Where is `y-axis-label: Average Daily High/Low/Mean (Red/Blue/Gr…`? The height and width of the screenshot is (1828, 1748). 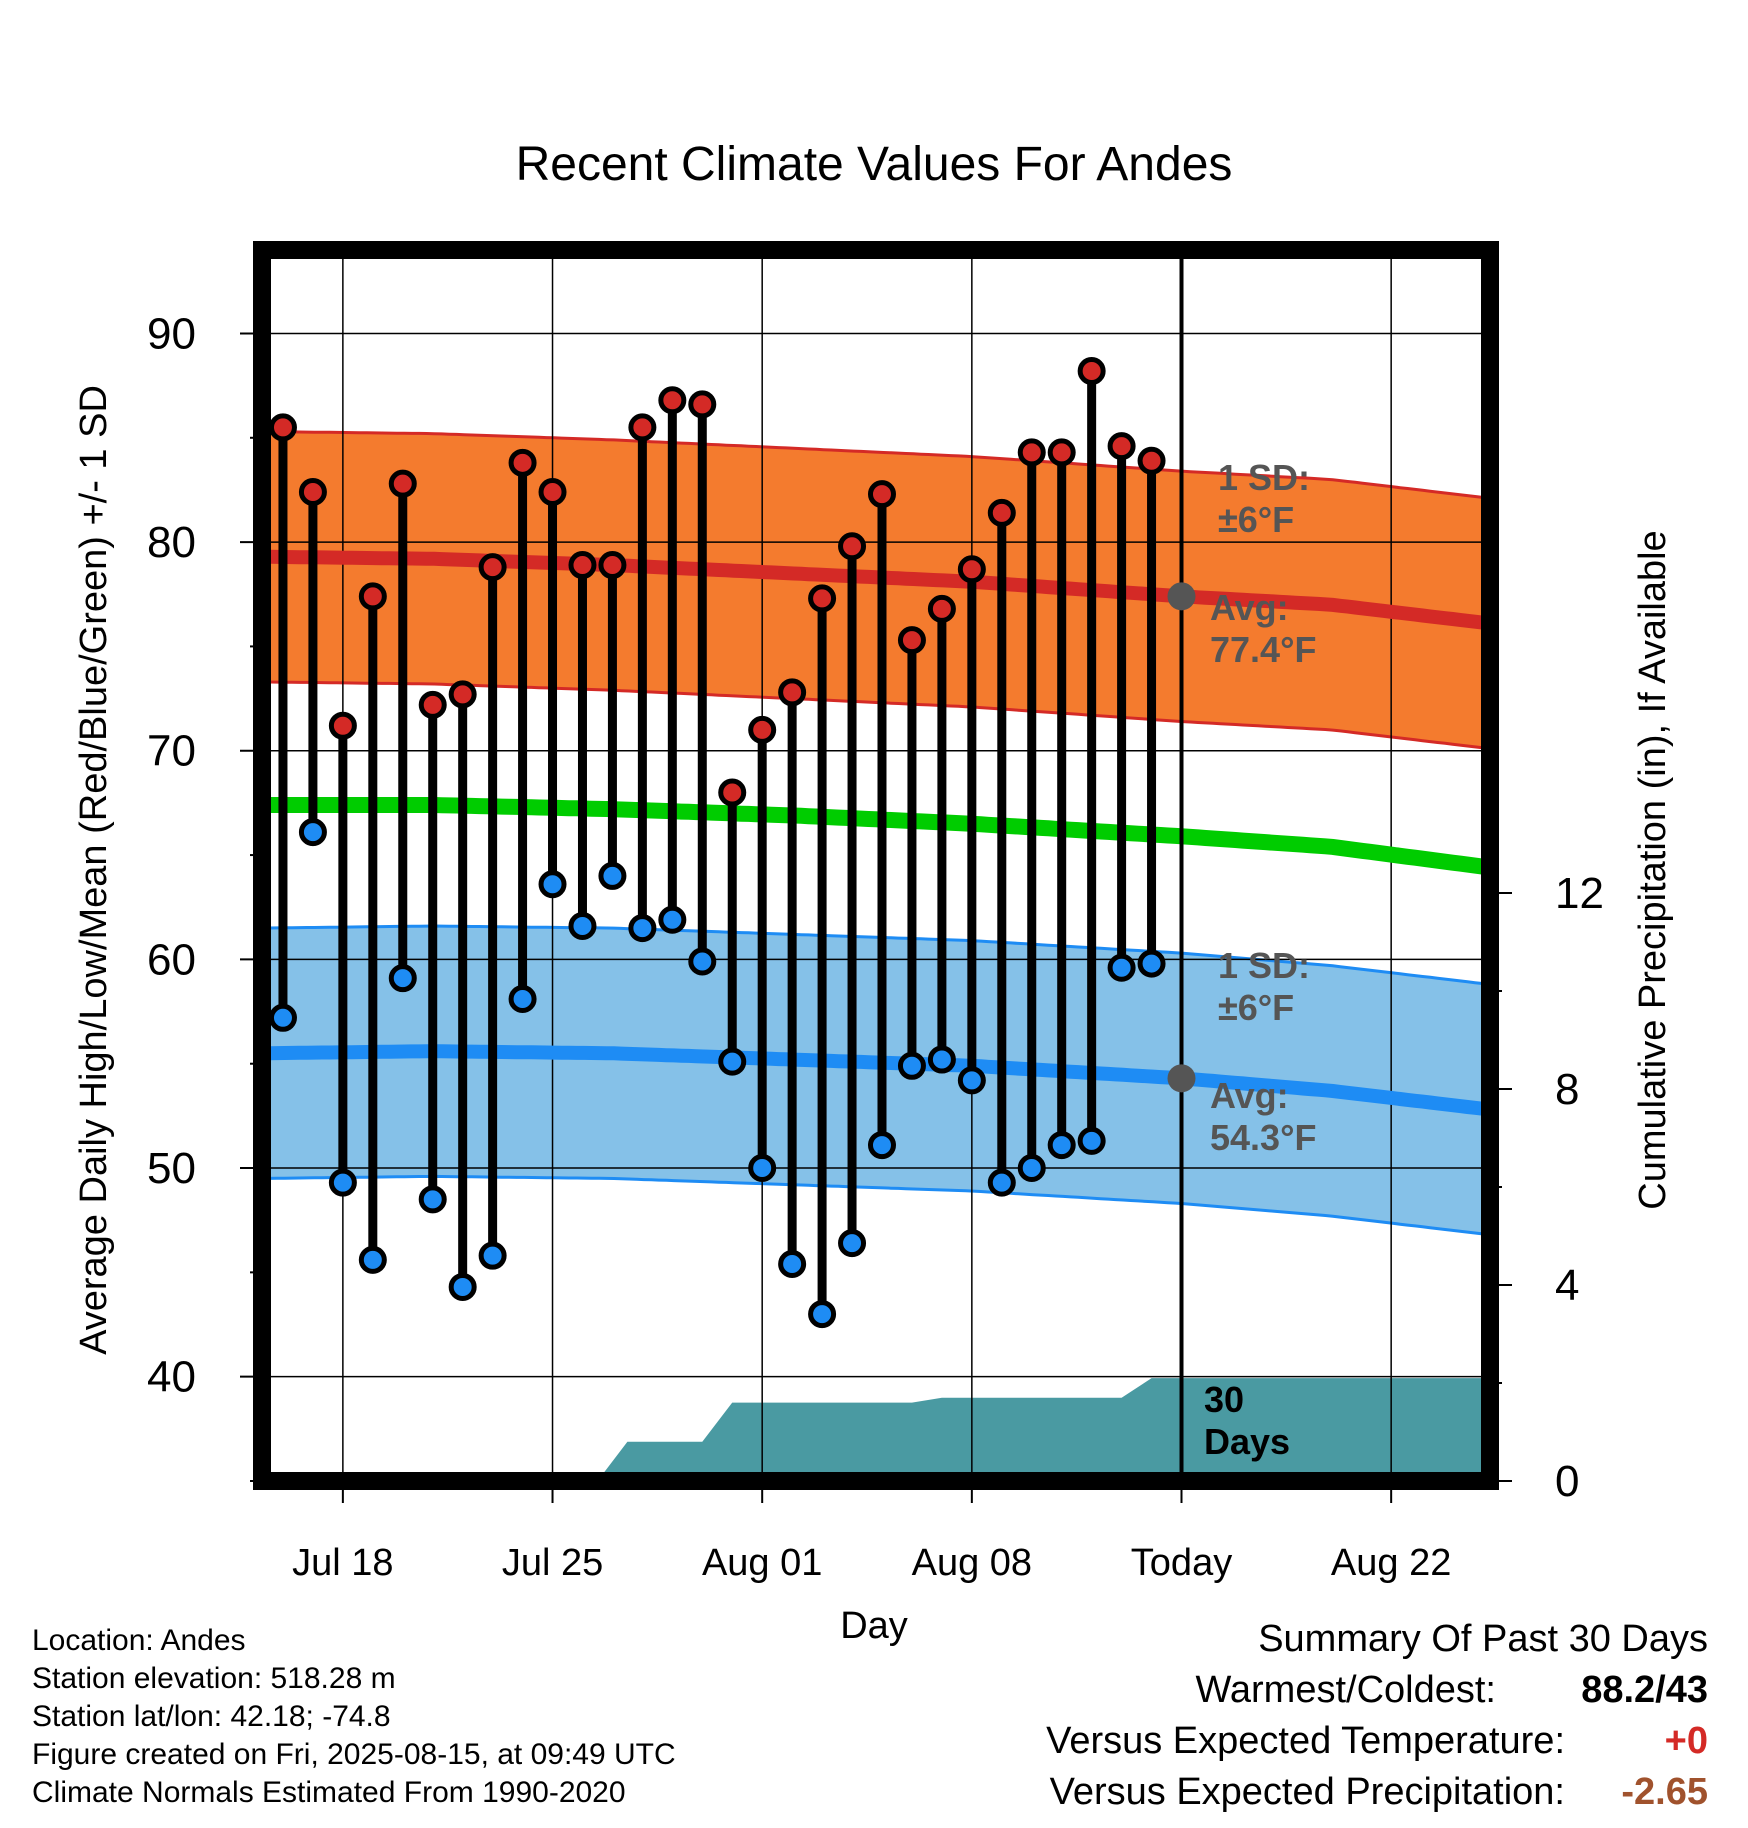 y-axis-label: Average Daily High/Low/Mean (Red/Blue/Gr… is located at coordinates (94, 870).